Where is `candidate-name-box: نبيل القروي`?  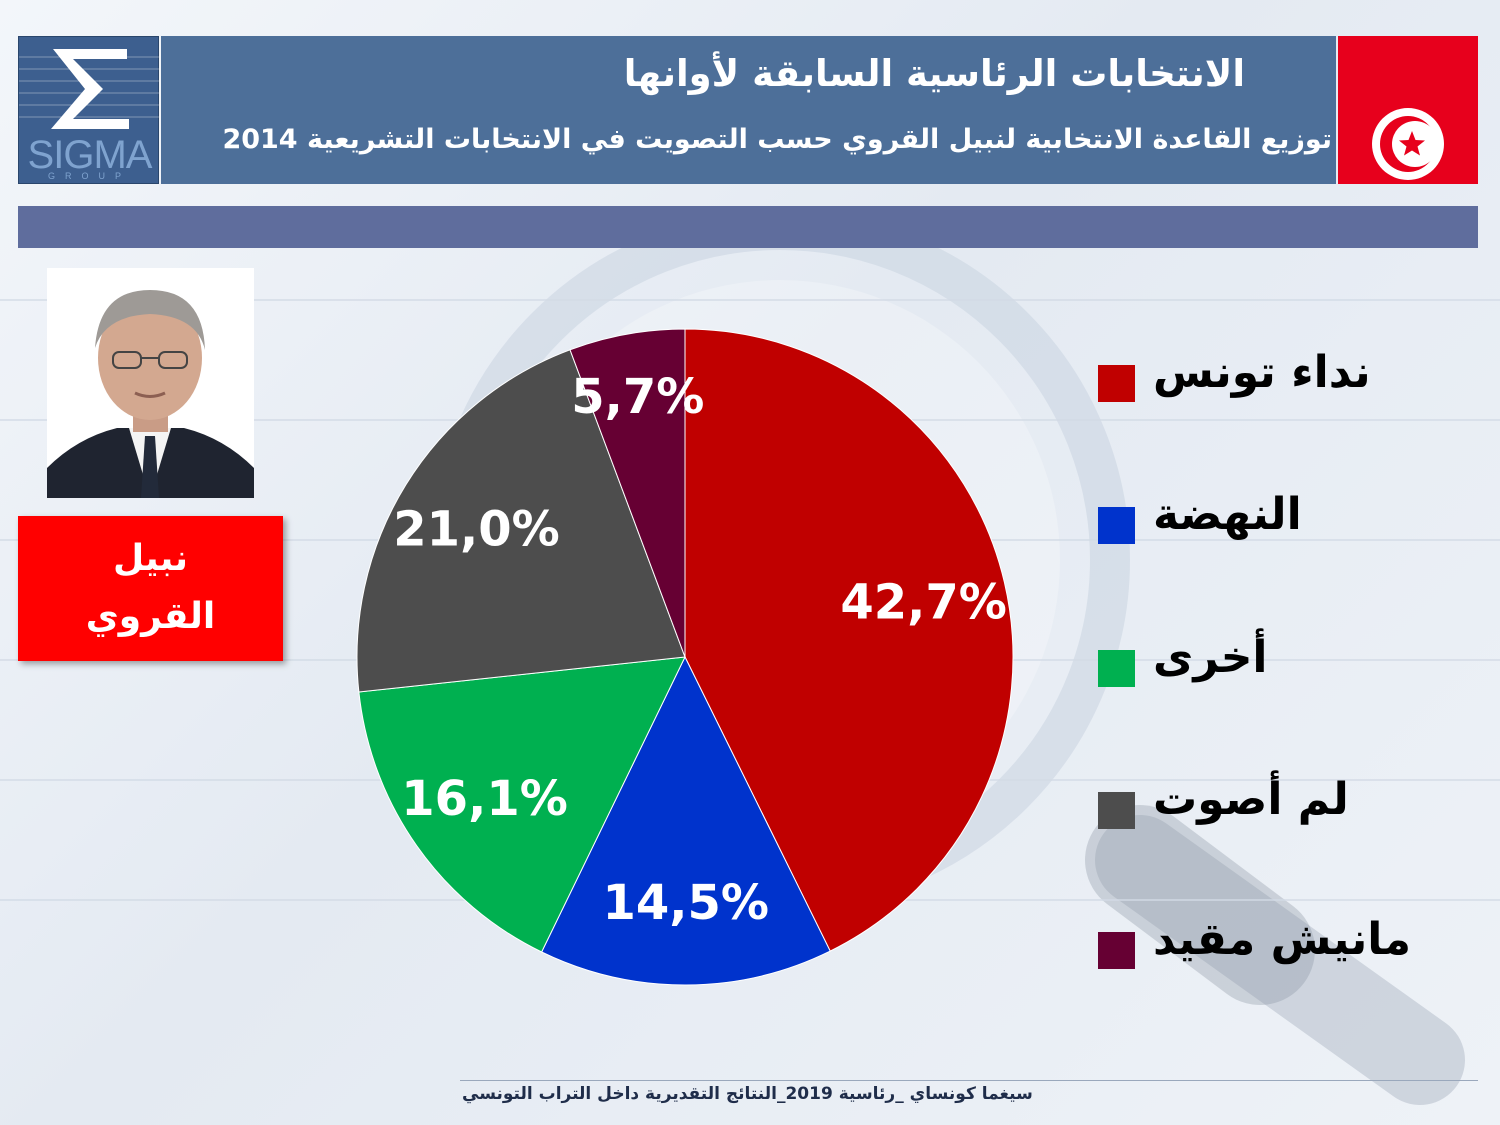 candidate-name-box: نبيل القروي is located at coordinates (150, 588).